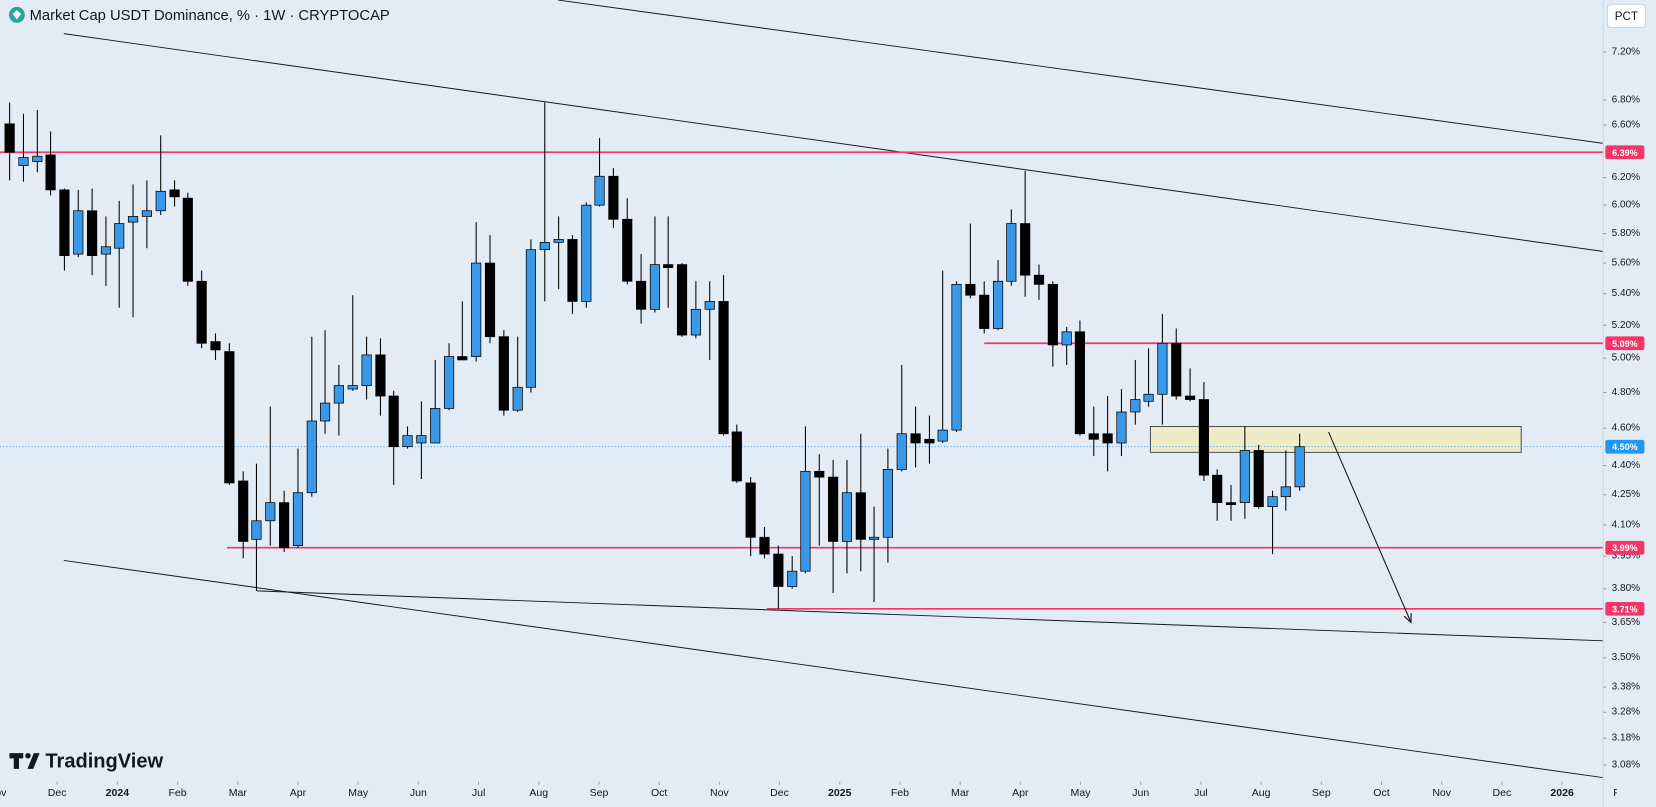 This screenshot has height=807, width=1656. What do you see at coordinates (1626, 494) in the screenshot?
I see `y-tick-label: 4.25%` at bounding box center [1626, 494].